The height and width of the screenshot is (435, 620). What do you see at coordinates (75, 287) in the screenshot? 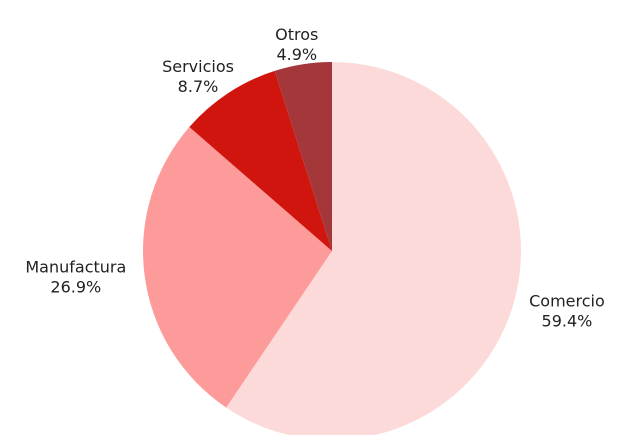
I see `slice-value-label: 26.9%` at bounding box center [75, 287].